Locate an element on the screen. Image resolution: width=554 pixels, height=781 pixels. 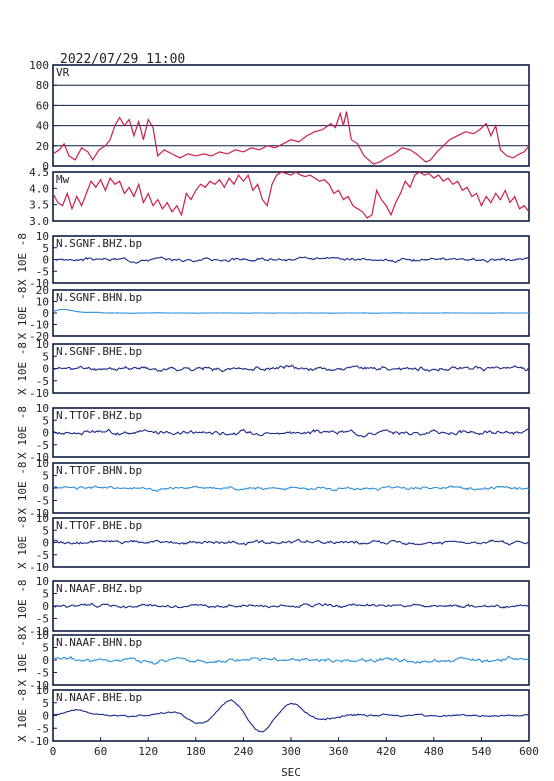
panel-label: N.TTOF.BHZ.bp is located at coordinates (99, 415).